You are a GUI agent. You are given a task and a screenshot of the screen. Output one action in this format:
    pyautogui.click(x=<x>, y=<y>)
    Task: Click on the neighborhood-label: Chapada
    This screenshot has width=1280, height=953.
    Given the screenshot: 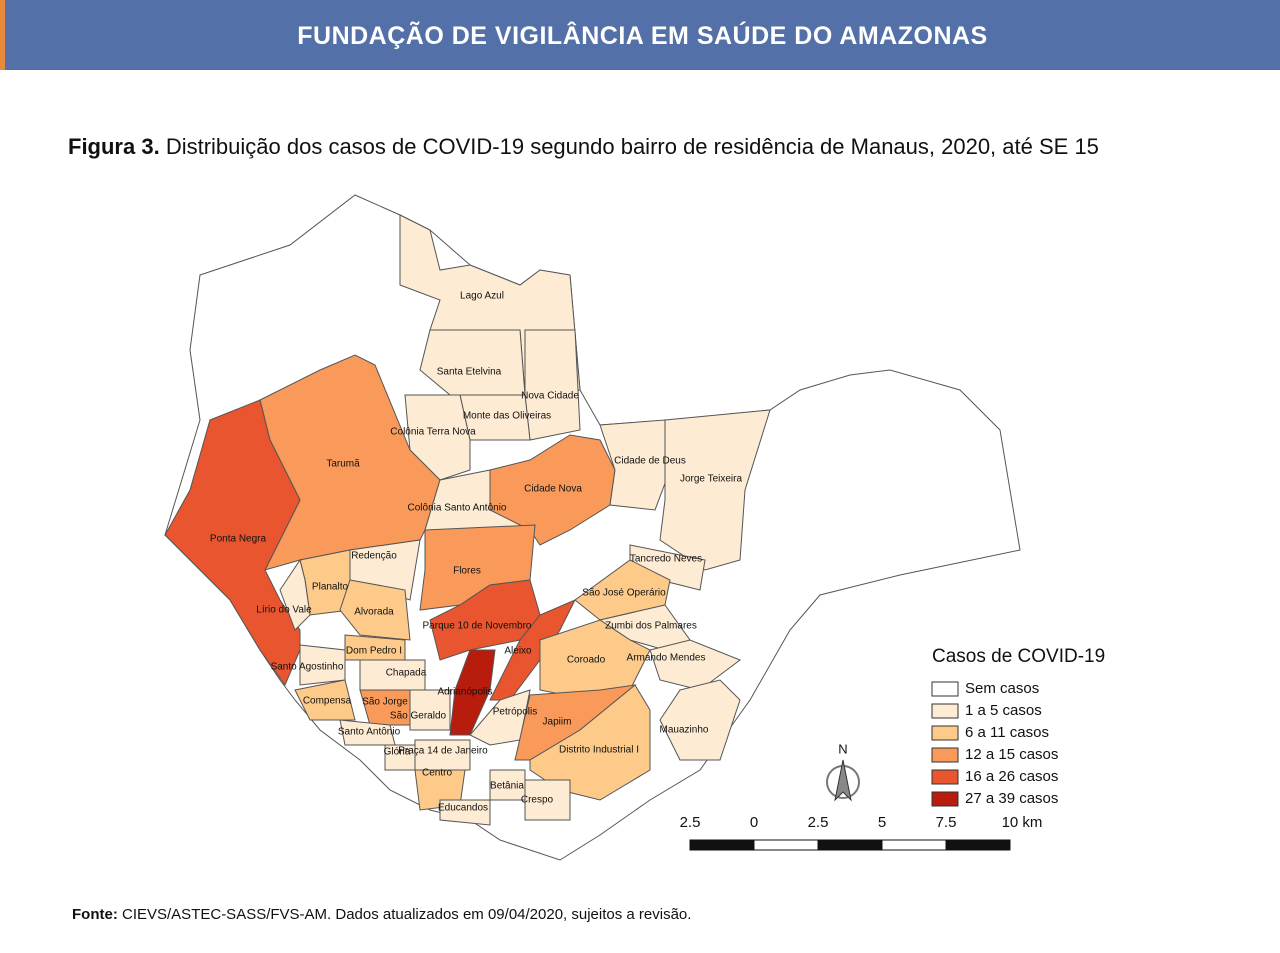 What is the action you would take?
    pyautogui.click(x=406, y=673)
    